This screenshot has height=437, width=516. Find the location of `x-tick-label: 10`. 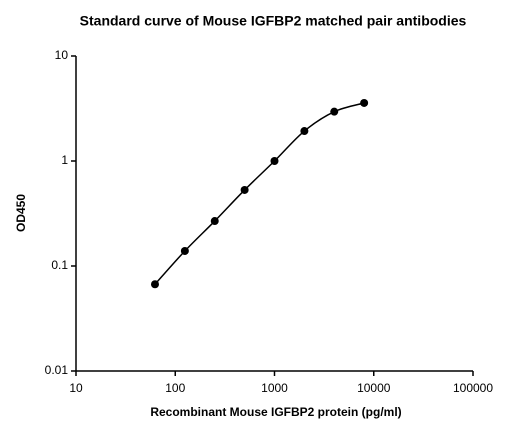

x-tick-label: 10 is located at coordinates (76, 388).